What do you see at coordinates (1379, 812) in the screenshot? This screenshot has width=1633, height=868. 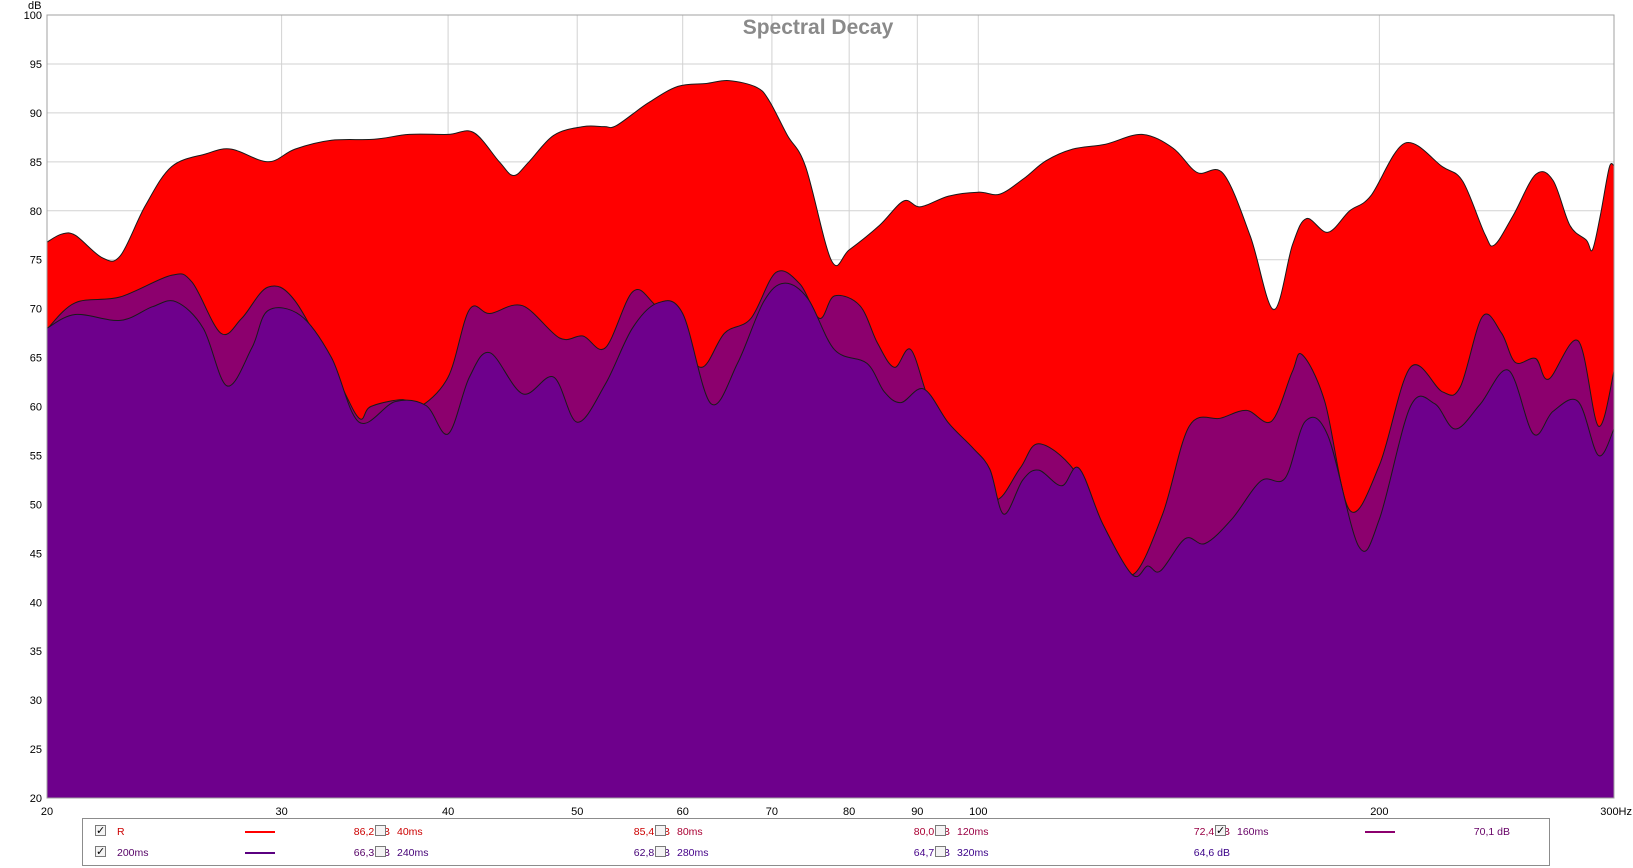 I see `x-tick-label-200: 200` at bounding box center [1379, 812].